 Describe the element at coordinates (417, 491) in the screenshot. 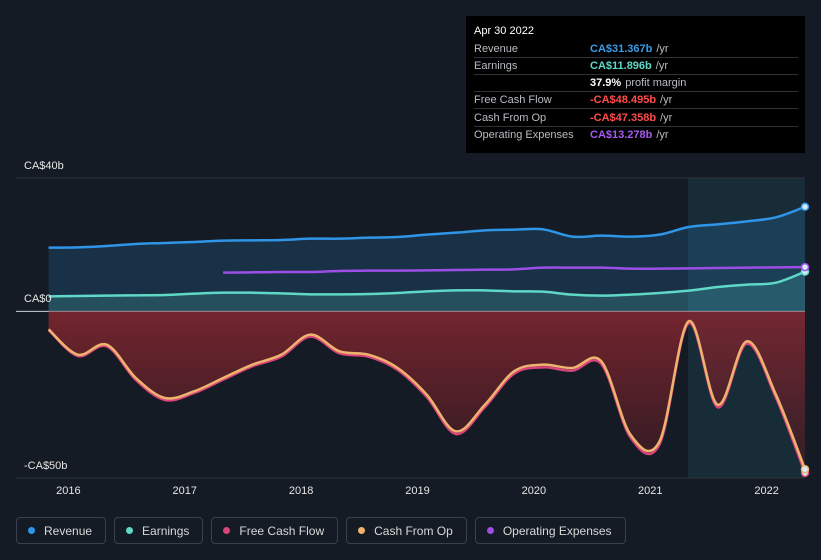

I see `x-tick-label: 2019` at that location.